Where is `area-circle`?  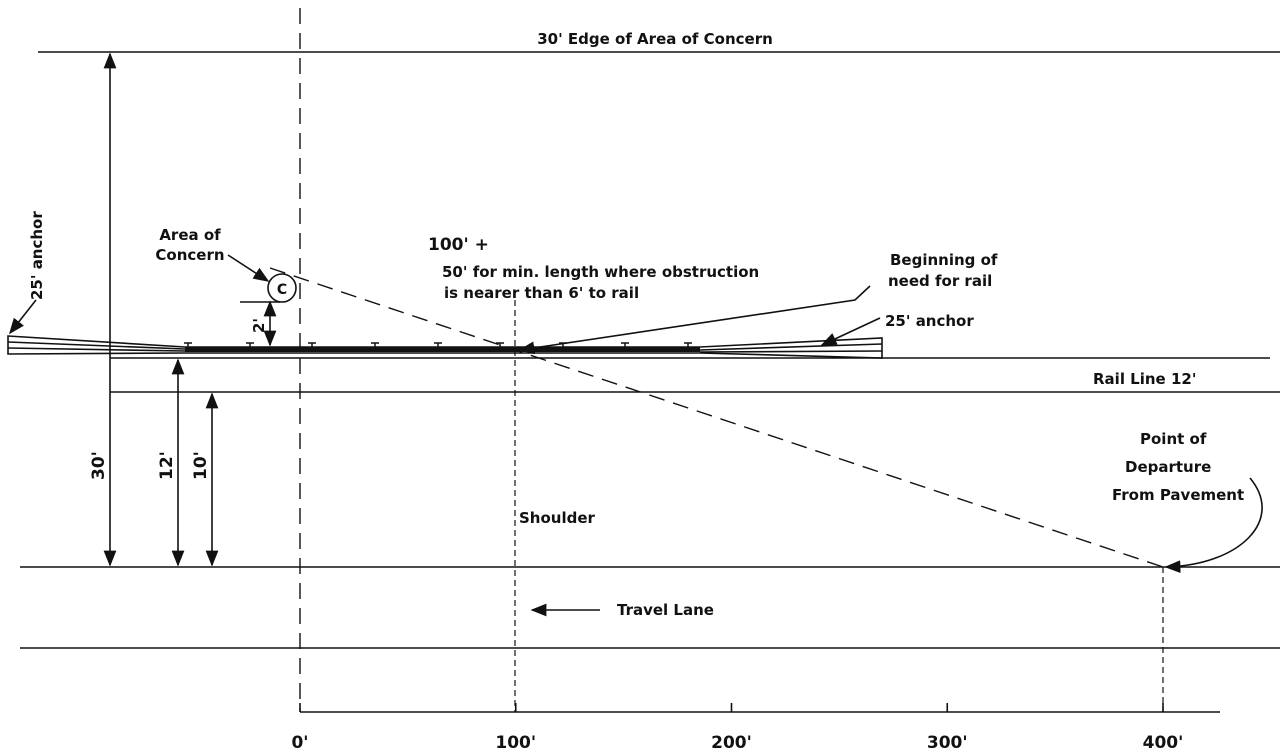 area-circle is located at coordinates (282, 288).